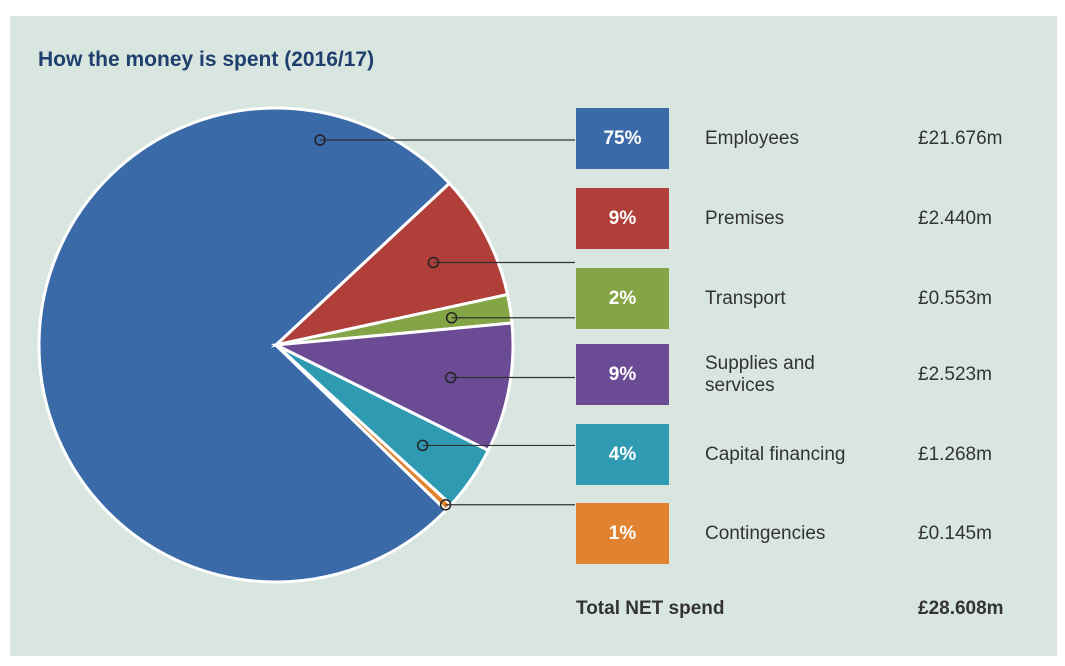  What do you see at coordinates (955, 374) in the screenshot?
I see `legend-amount: £2.523m` at bounding box center [955, 374].